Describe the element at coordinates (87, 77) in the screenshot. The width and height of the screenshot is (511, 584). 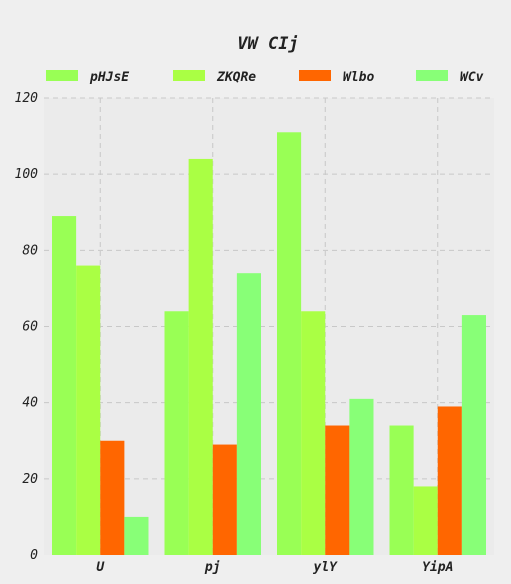
I see `legend-item-pHJsE: pHJsE` at that location.